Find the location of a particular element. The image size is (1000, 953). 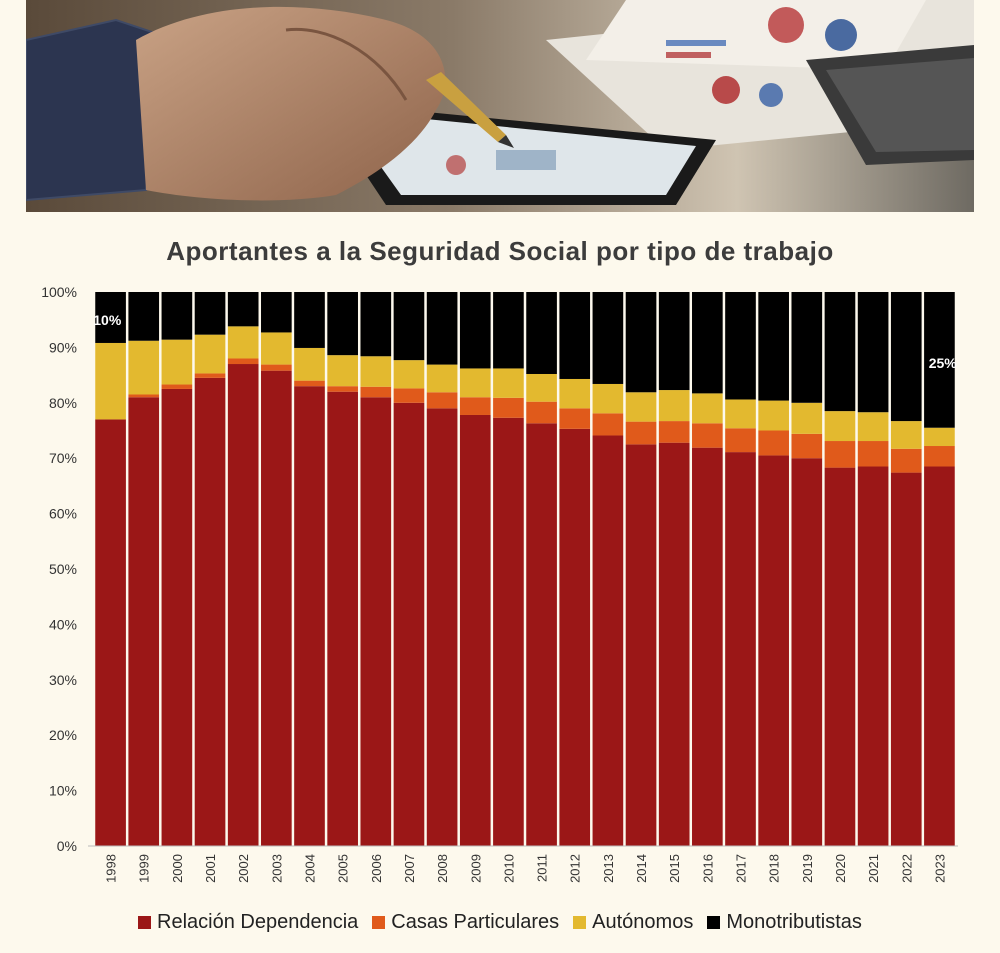

x-tick-label: 2003 is located at coordinates (276, 868).